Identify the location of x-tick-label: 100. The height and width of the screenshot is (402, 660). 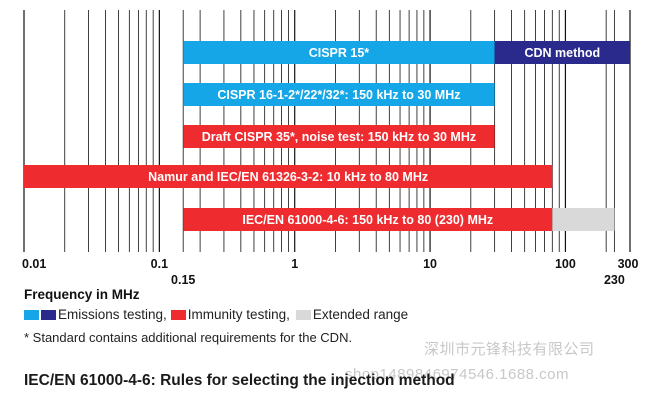
(565, 264).